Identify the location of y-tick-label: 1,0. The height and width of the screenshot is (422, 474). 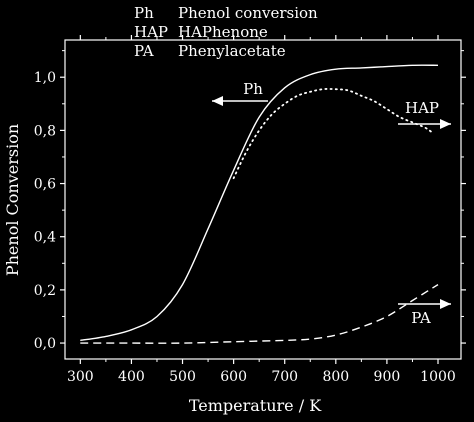
(45, 78).